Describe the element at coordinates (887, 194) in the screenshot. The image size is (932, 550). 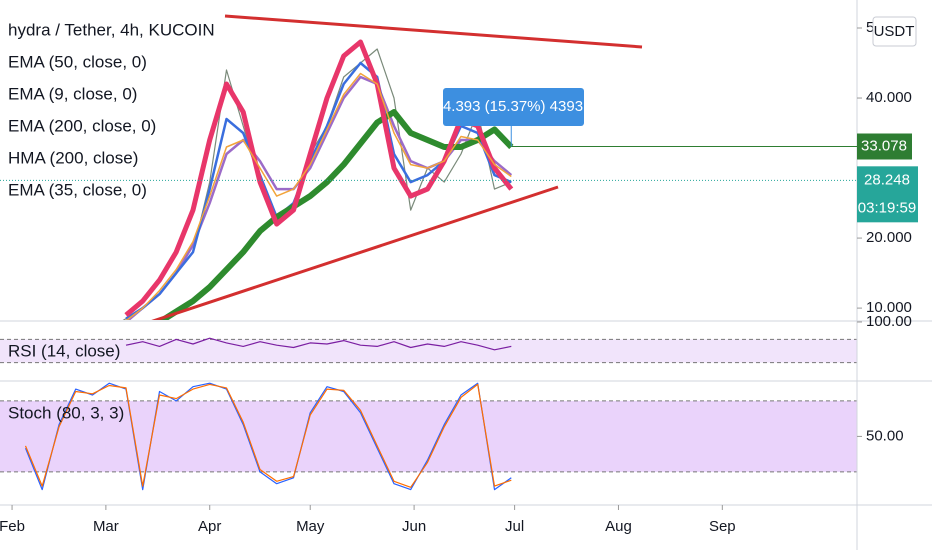
I see `last-price-box` at that location.